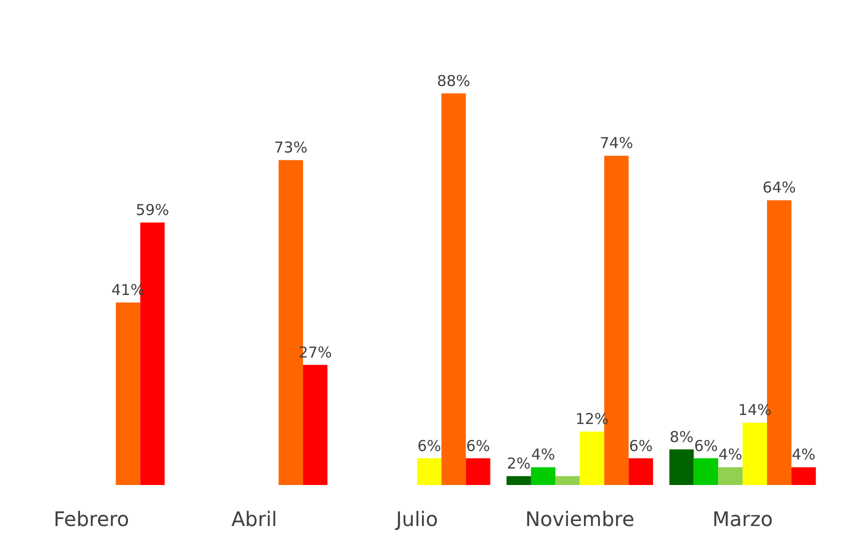 The image size is (844, 535). I want to click on x-tick-label: Febrero, so click(92, 519).